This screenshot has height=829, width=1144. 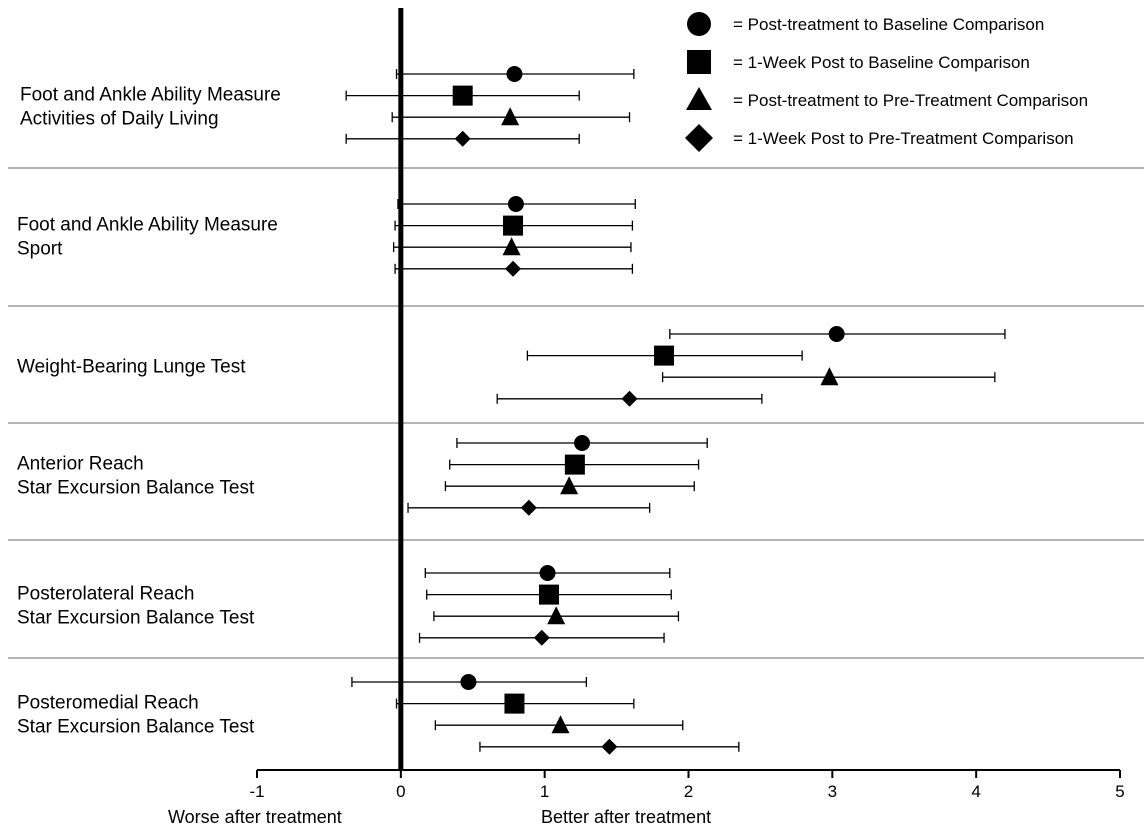 I want to click on x-tick-label: -1, so click(x=256, y=791).